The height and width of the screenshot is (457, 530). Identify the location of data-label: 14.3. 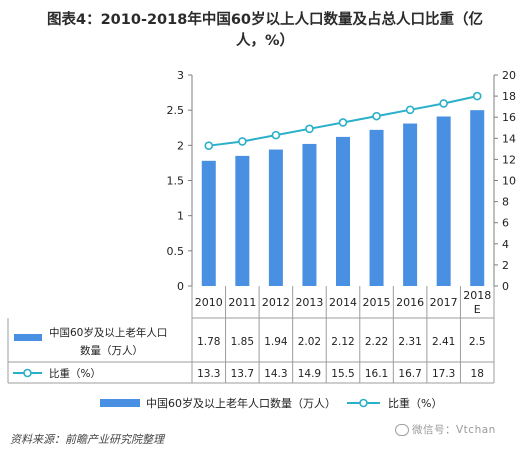
(275, 374).